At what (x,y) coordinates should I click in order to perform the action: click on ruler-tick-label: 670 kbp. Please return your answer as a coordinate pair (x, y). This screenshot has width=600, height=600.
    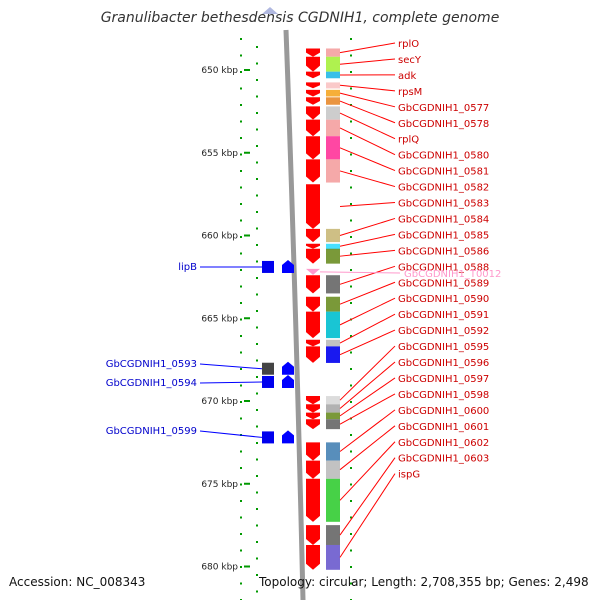
    Looking at the image, I should click on (219, 402).